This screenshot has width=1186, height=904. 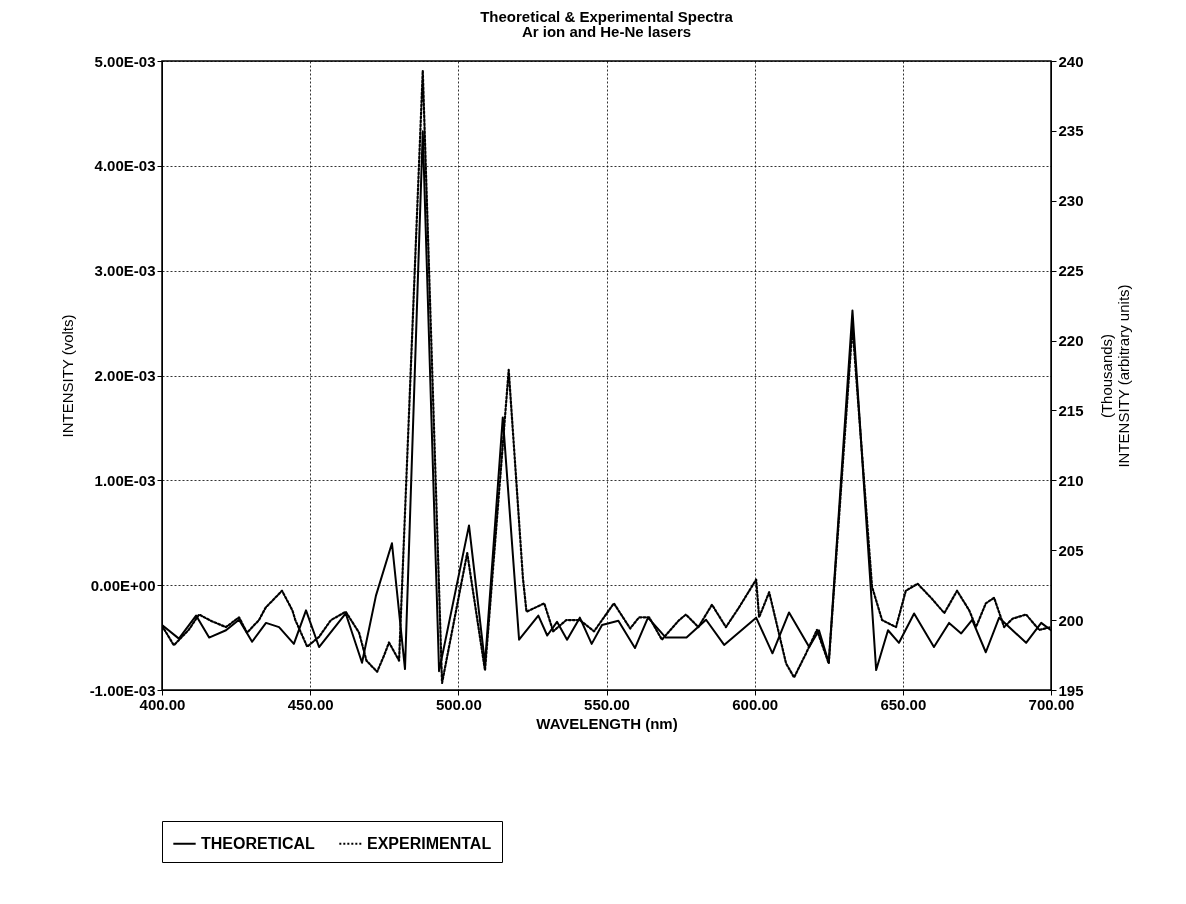 What do you see at coordinates (125, 61) in the screenshot?
I see `y-tick-label: 5.00E-03` at bounding box center [125, 61].